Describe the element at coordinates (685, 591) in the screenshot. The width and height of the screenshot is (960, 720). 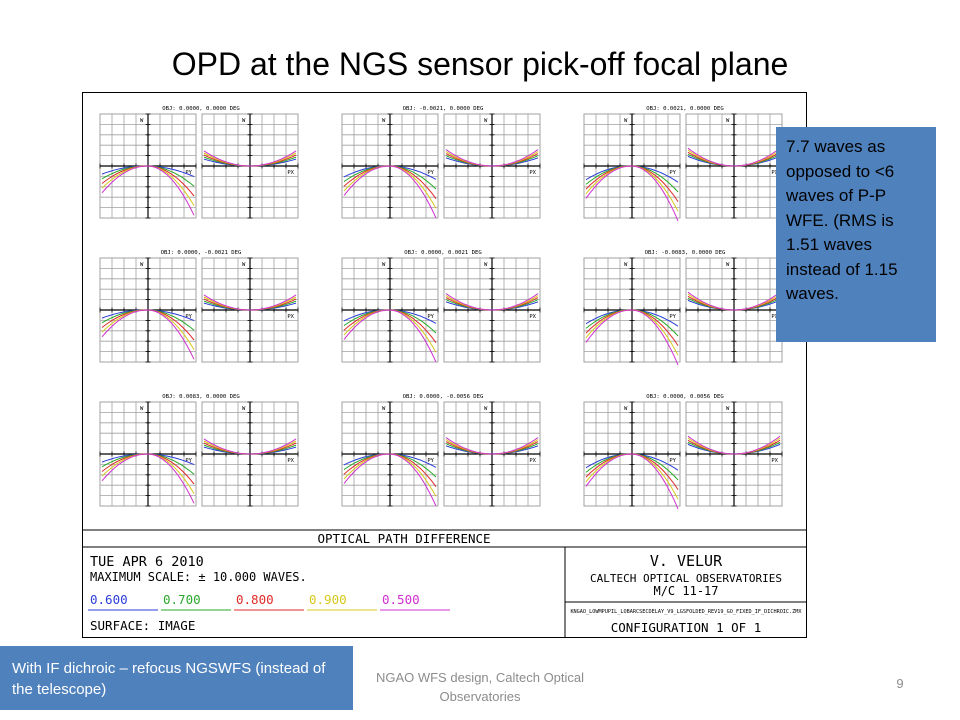
I see `machine-label: M/C 11-17` at that location.